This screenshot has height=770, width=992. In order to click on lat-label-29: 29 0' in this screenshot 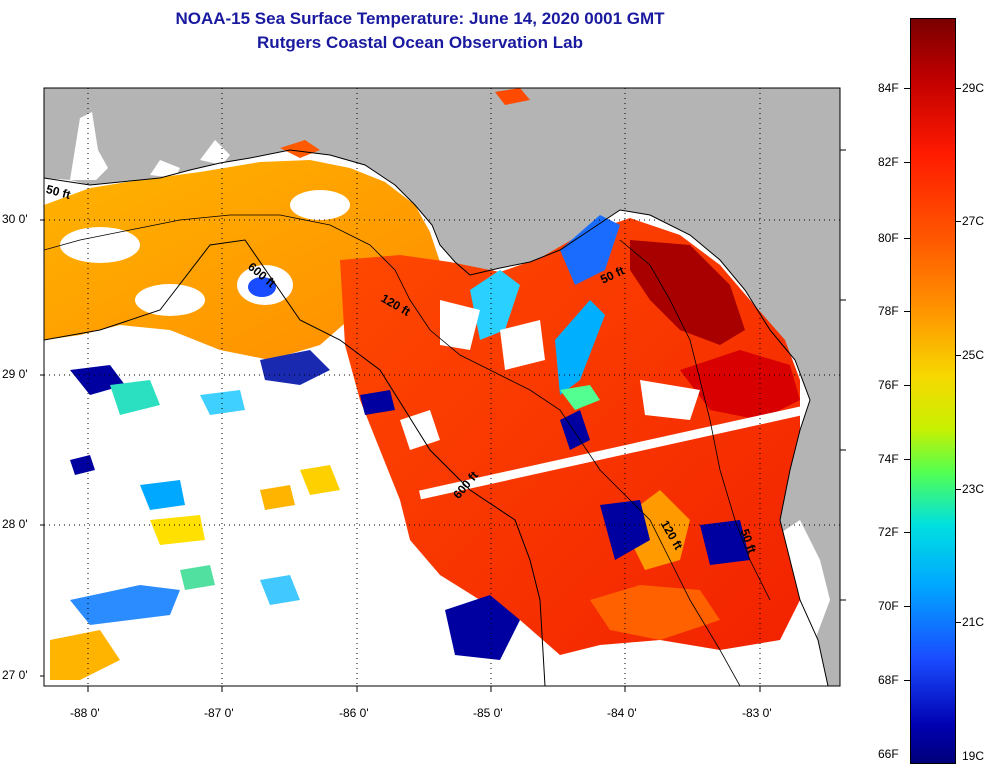, I will do `click(15, 374)`.